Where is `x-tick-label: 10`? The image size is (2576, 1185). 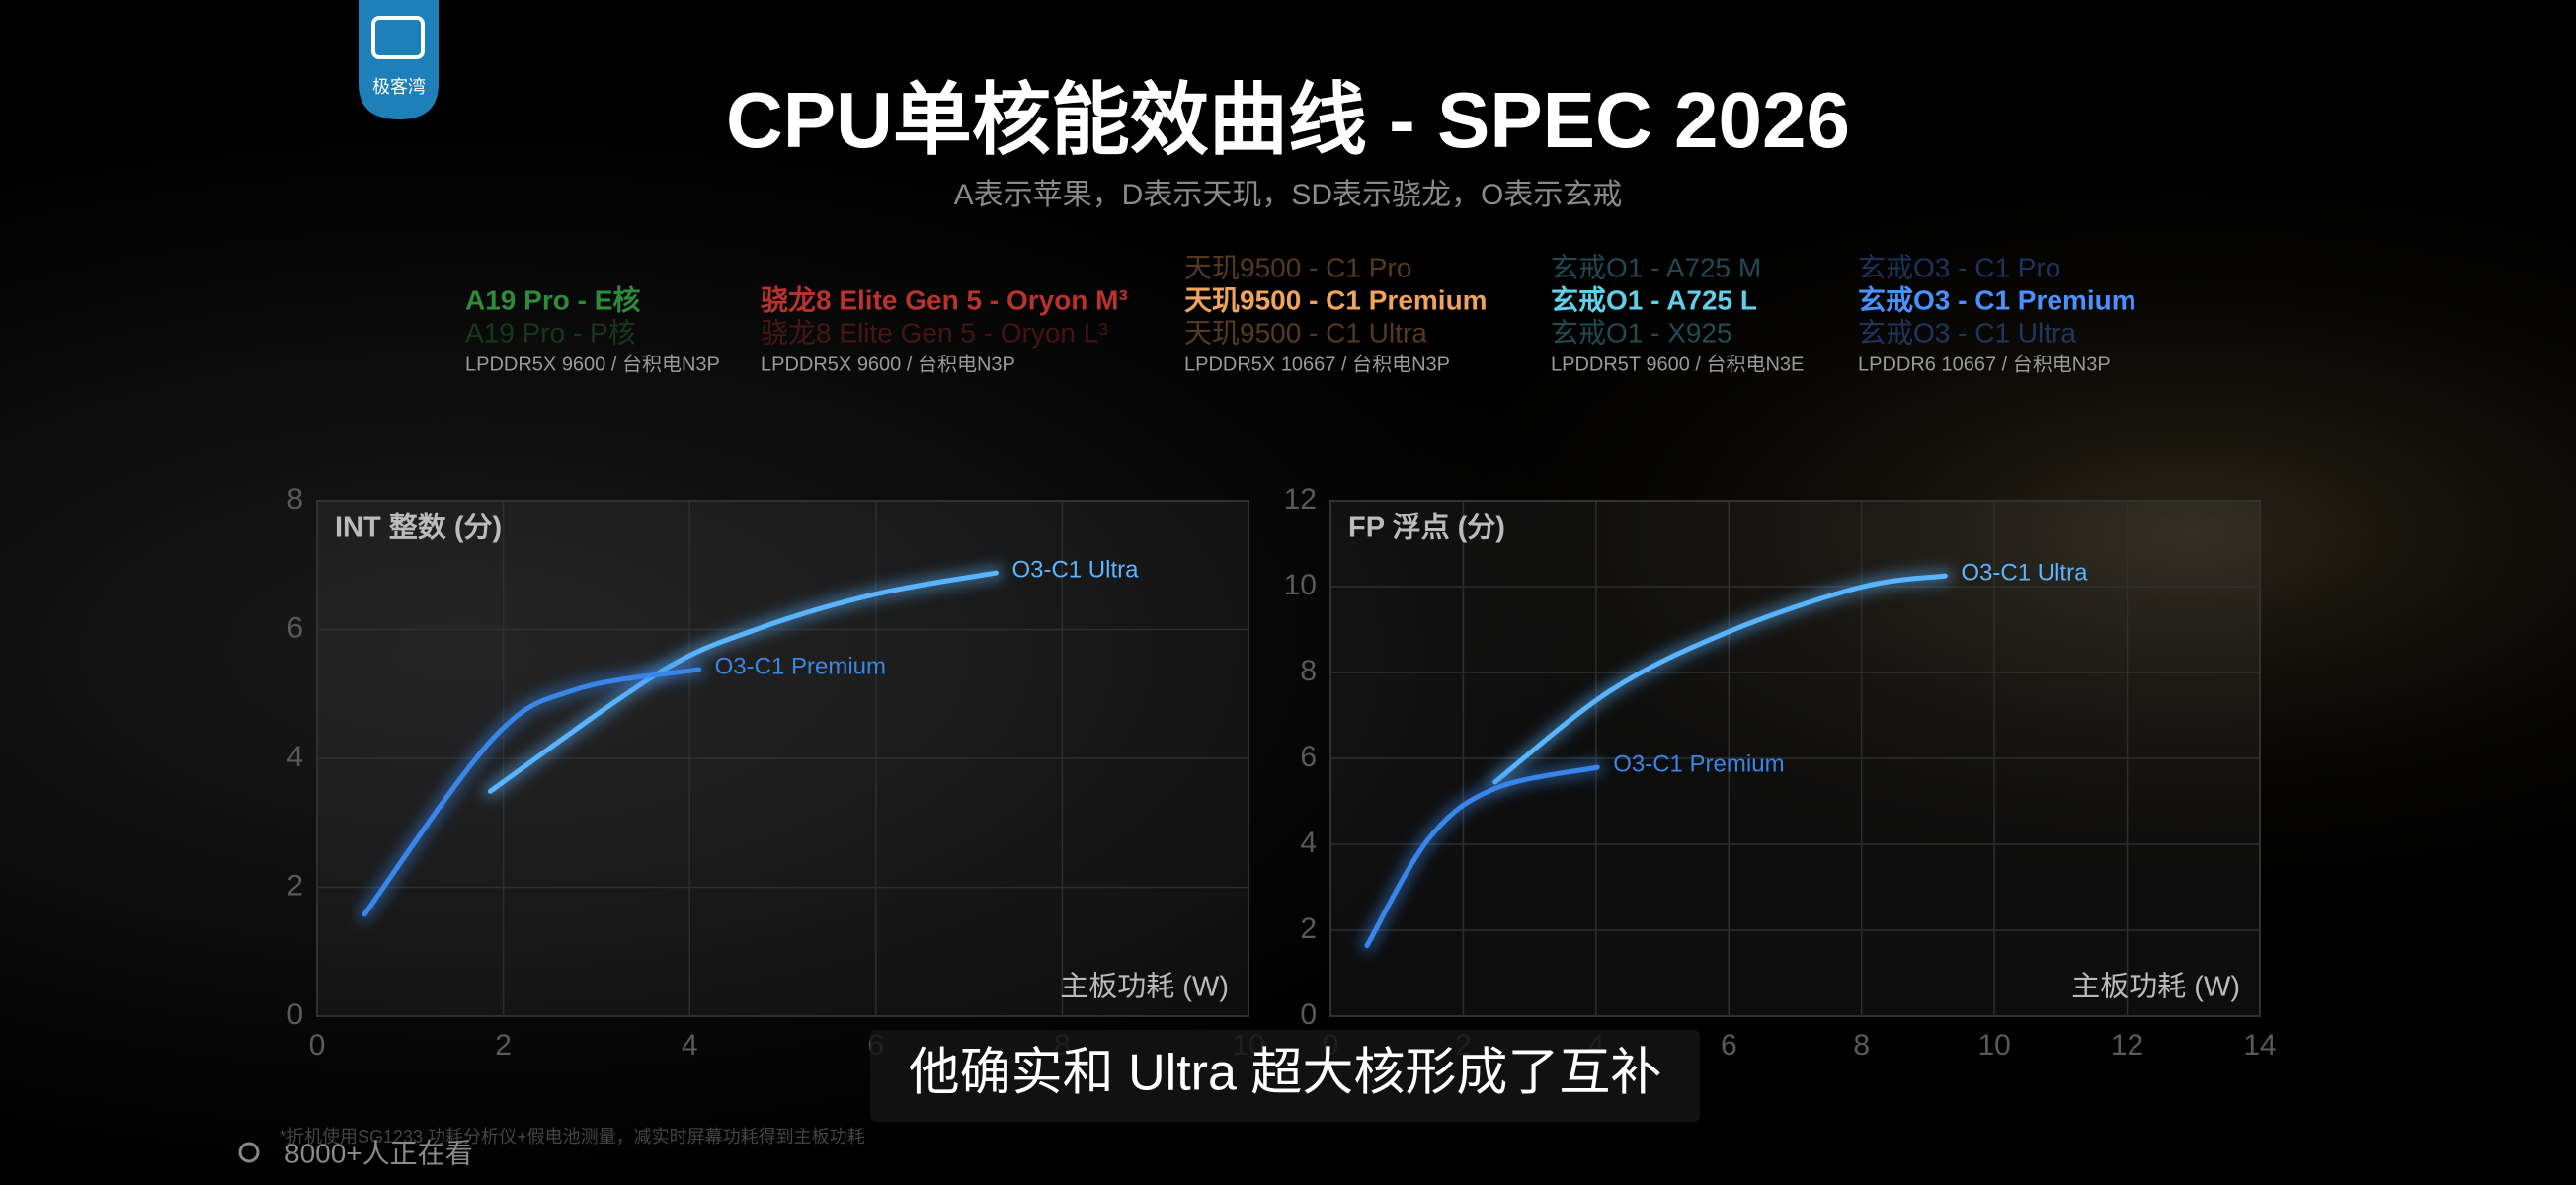 x-tick-label: 10 is located at coordinates (1993, 1045).